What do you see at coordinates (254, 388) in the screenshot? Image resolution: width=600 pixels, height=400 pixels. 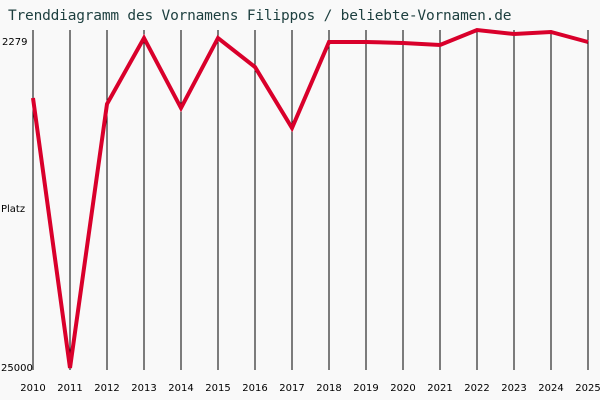 I see `x-tick-label: 2016` at bounding box center [254, 388].